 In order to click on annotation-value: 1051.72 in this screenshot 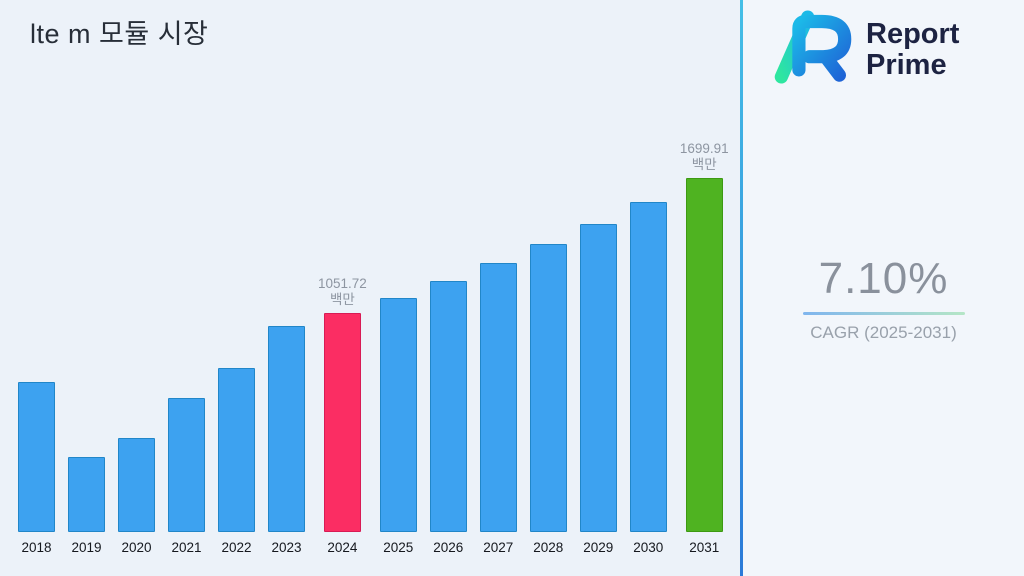, I will do `click(342, 284)`.